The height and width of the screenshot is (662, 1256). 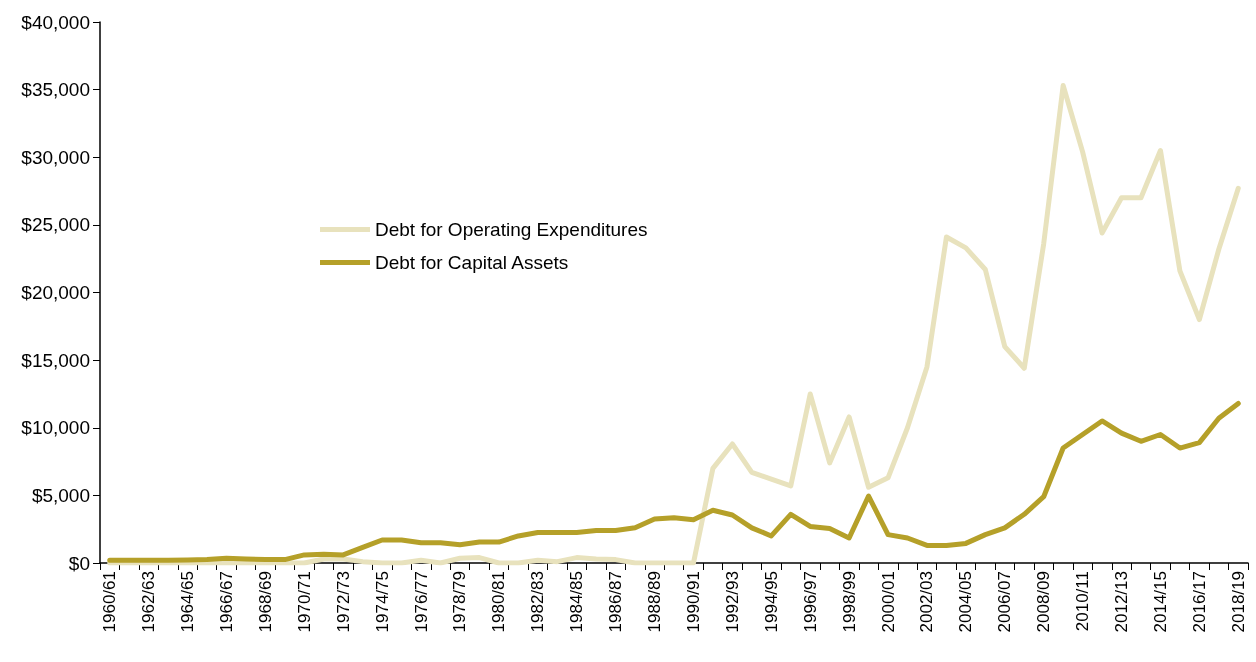 I want to click on y-tick-label: $20,000, so click(x=55, y=292).